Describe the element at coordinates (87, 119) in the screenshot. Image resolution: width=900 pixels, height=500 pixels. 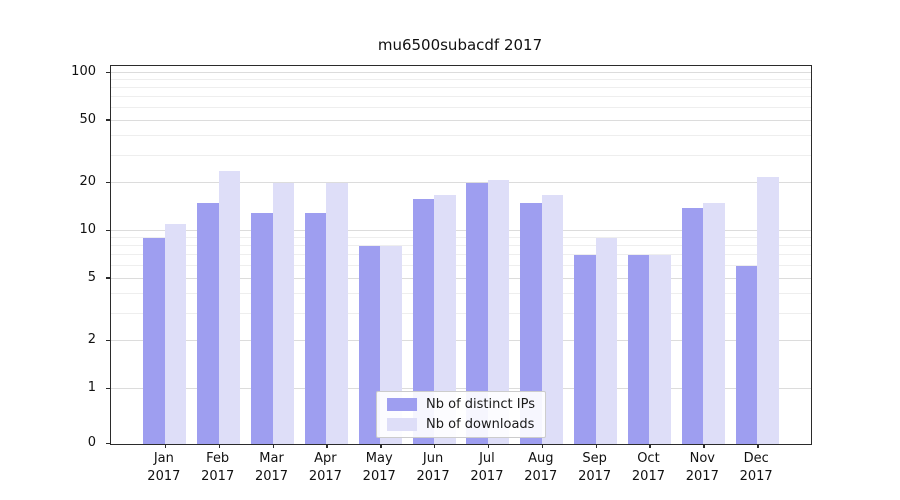
I see `y-tick-label: 50` at that location.